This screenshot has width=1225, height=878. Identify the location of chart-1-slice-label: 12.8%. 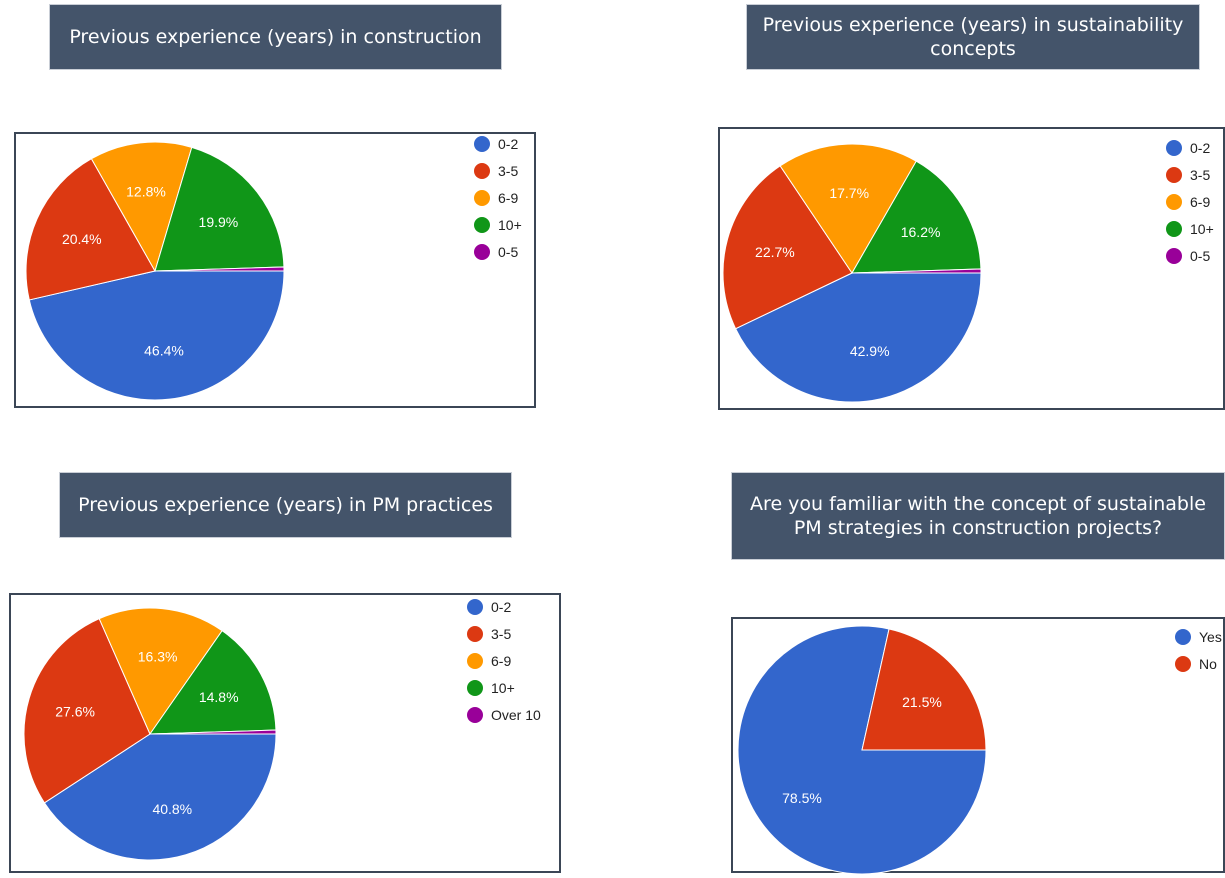
(146, 192).